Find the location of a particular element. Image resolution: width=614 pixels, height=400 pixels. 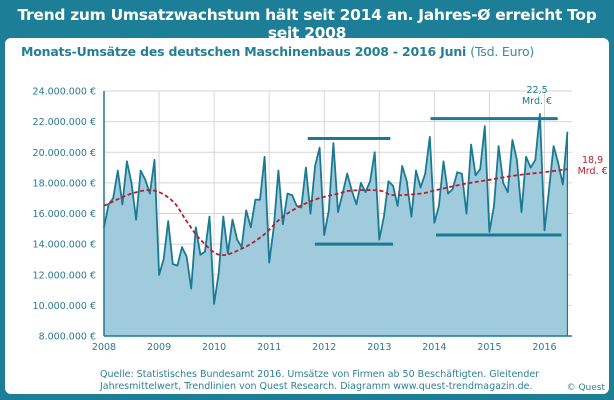

x-tick-label: 2014 is located at coordinates (434, 347).